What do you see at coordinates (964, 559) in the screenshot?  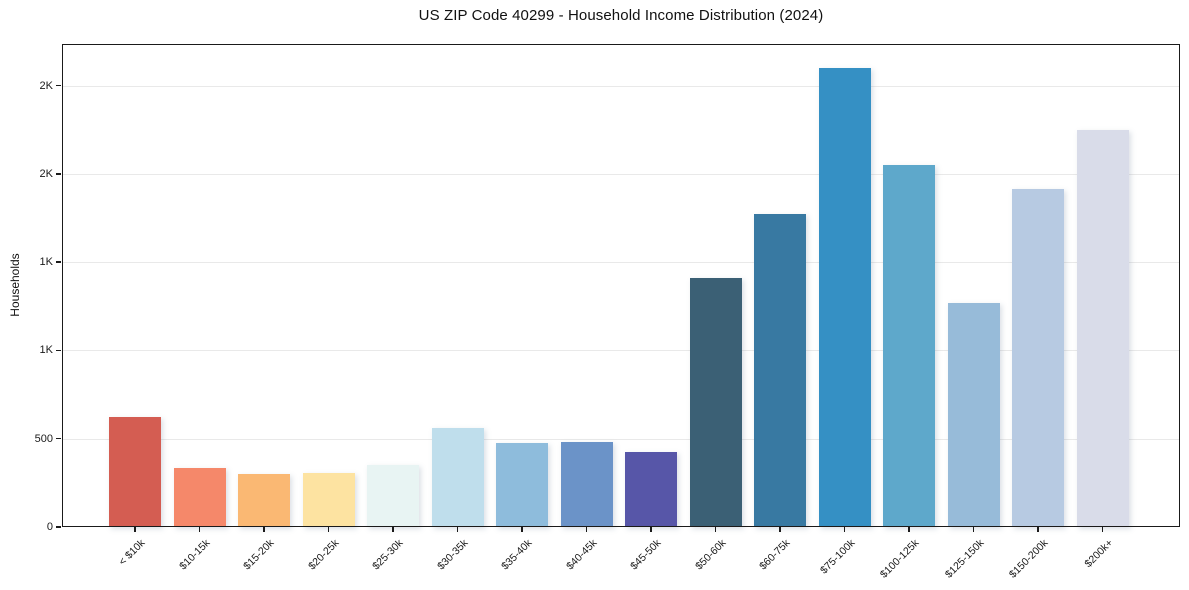 I see `x-tick-label: $125-150k` at bounding box center [964, 559].